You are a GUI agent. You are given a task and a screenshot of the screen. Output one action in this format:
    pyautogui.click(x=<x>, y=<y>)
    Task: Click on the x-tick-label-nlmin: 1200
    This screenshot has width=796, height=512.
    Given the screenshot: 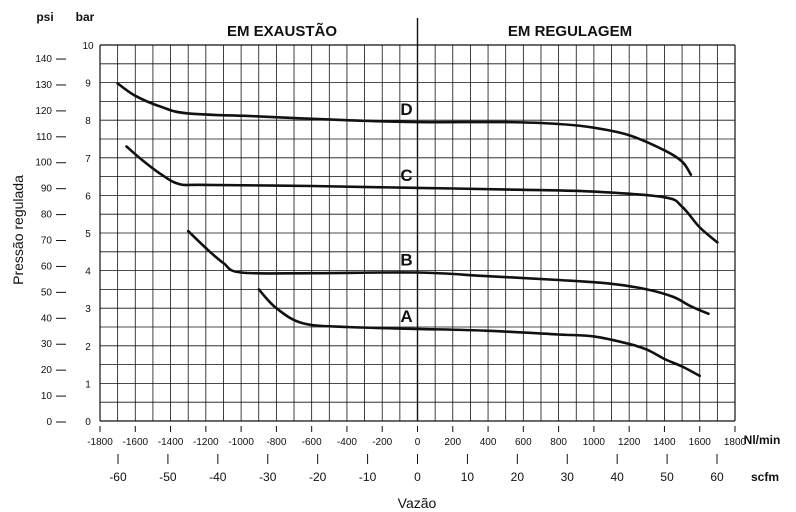 What is the action you would take?
    pyautogui.click(x=629, y=442)
    